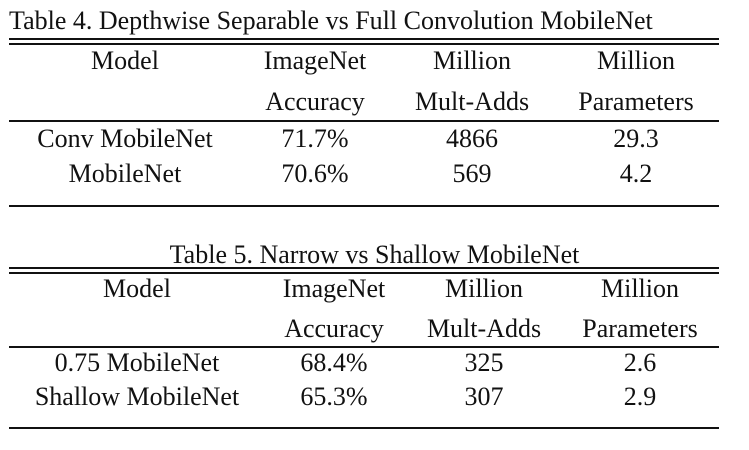  What do you see at coordinates (640, 362) in the screenshot?
I see `table-5-row-1-parameters: 2.6` at bounding box center [640, 362].